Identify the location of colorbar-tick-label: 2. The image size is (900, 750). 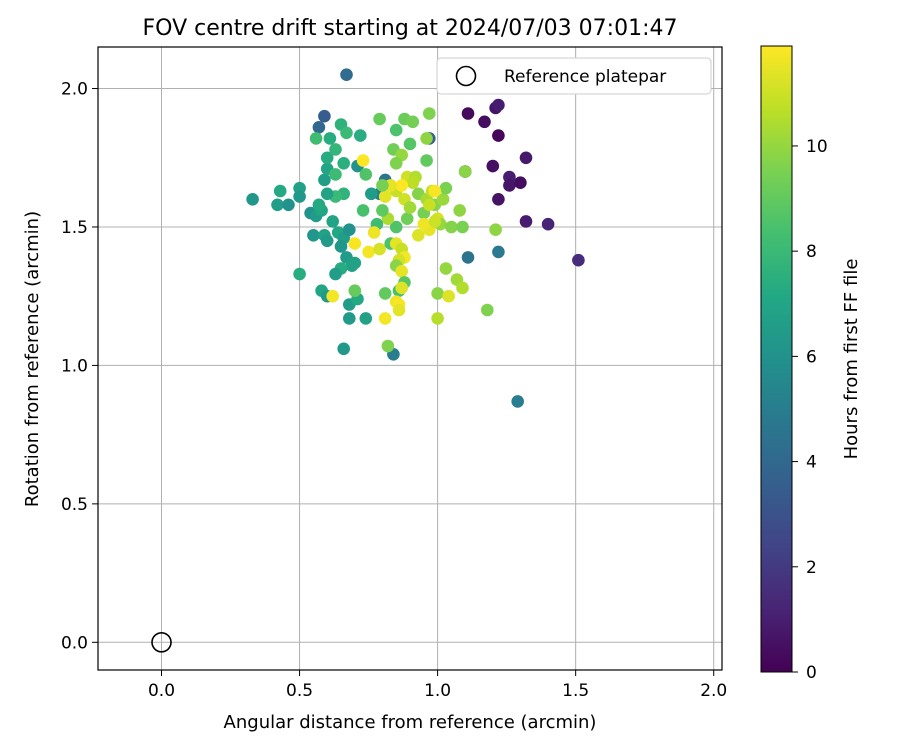
(811, 568).